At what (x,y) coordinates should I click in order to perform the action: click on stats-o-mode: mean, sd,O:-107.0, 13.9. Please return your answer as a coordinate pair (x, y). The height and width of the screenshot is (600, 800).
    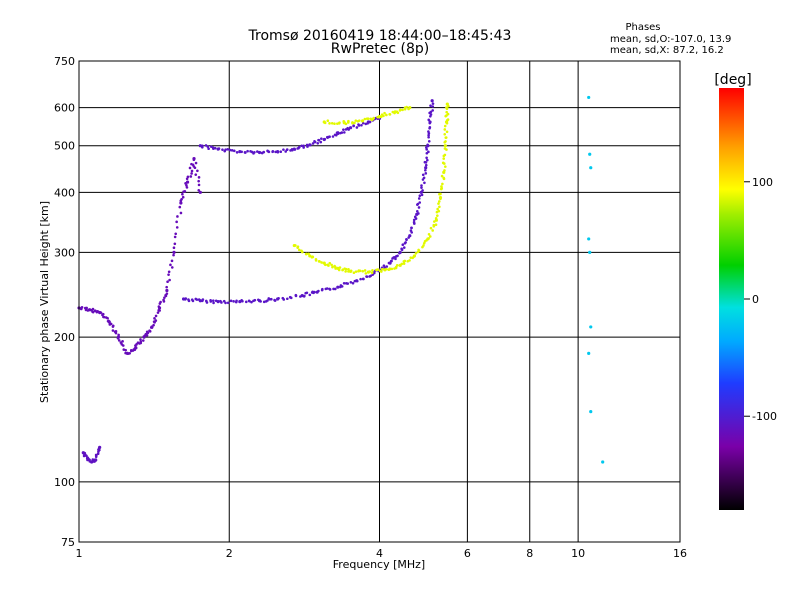
    Looking at the image, I should click on (670, 39).